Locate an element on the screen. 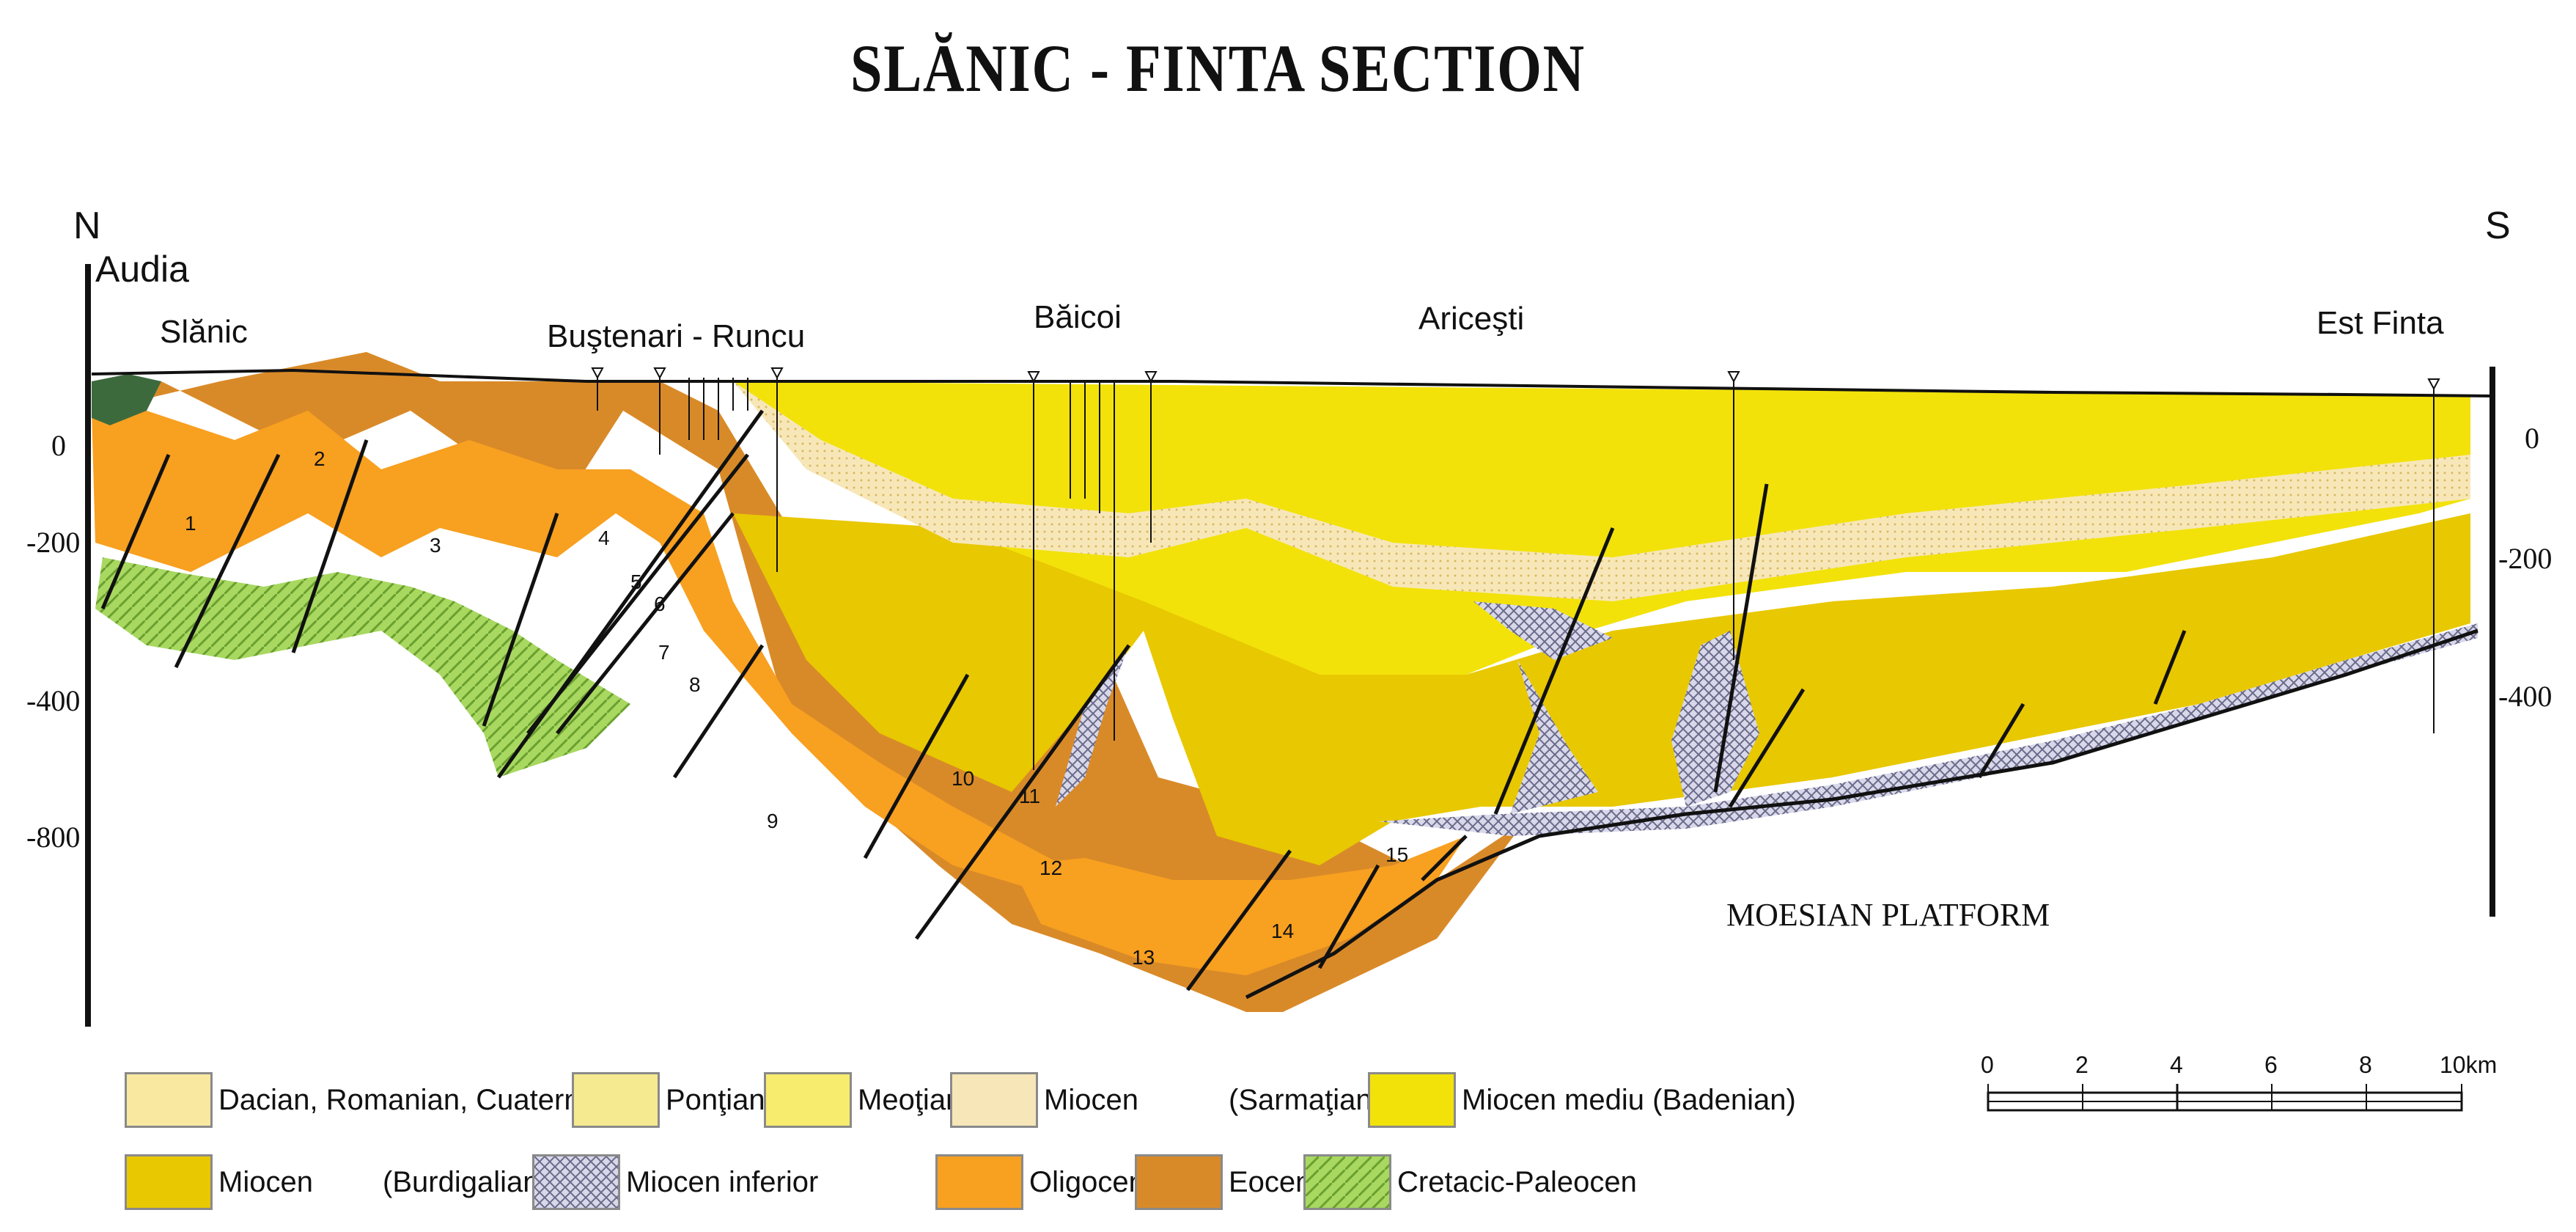  locality-slanic: Slănic is located at coordinates (204, 332).